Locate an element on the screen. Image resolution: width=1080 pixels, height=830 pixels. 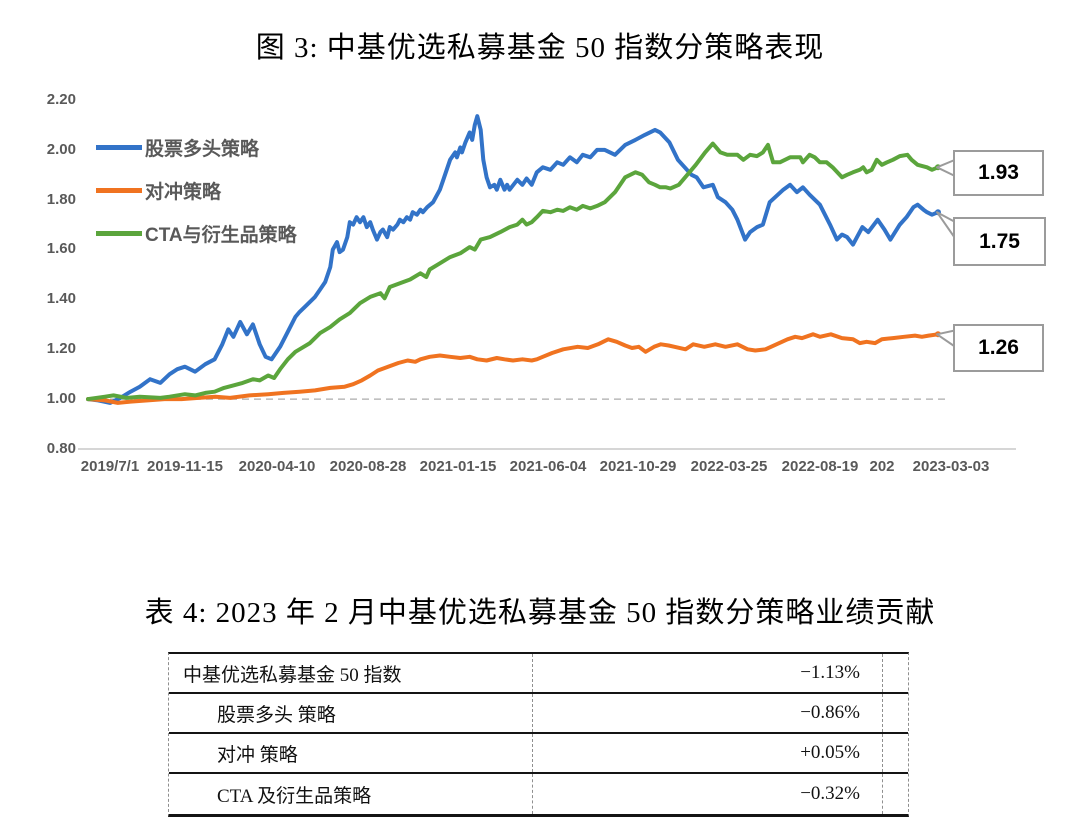
x-axis-tick: 2021-10-29 is located at coordinates (638, 466).